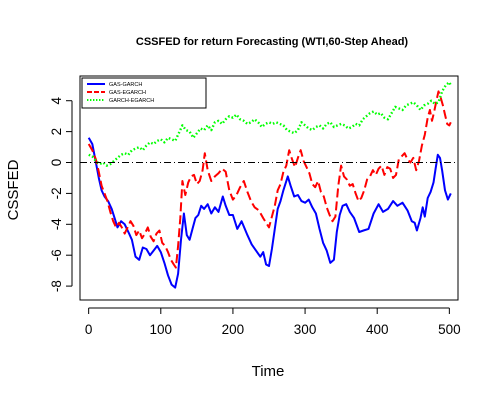 The image size is (500, 400). Describe the element at coordinates (56, 255) in the screenshot. I see `y-tick-label: -6` at that location.